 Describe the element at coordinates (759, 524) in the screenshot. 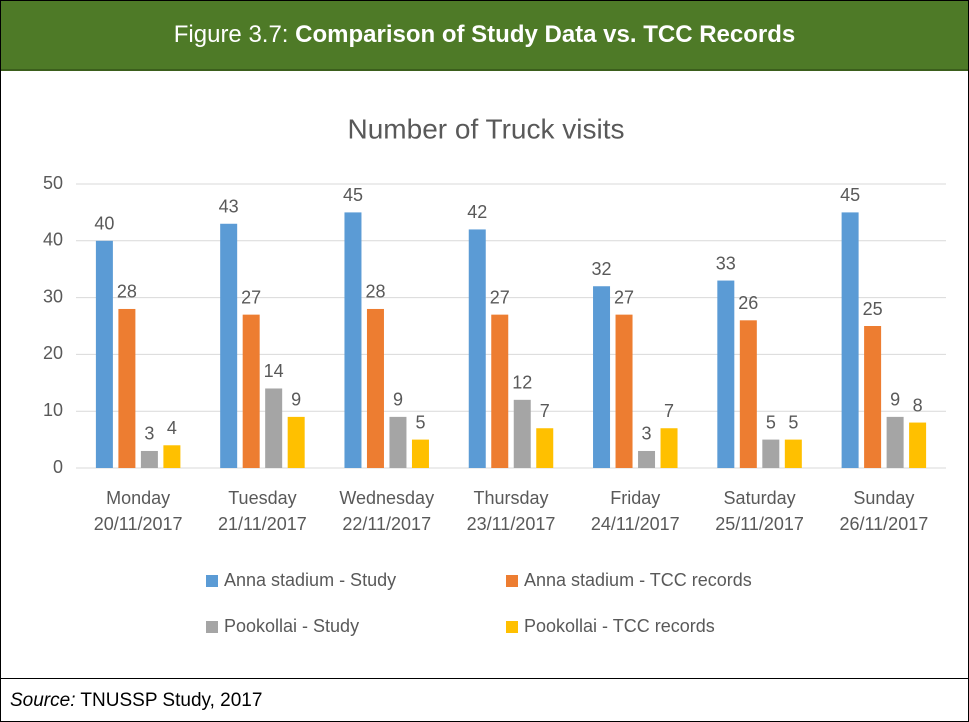

I see `x-tick-label: 25/11/2017` at that location.